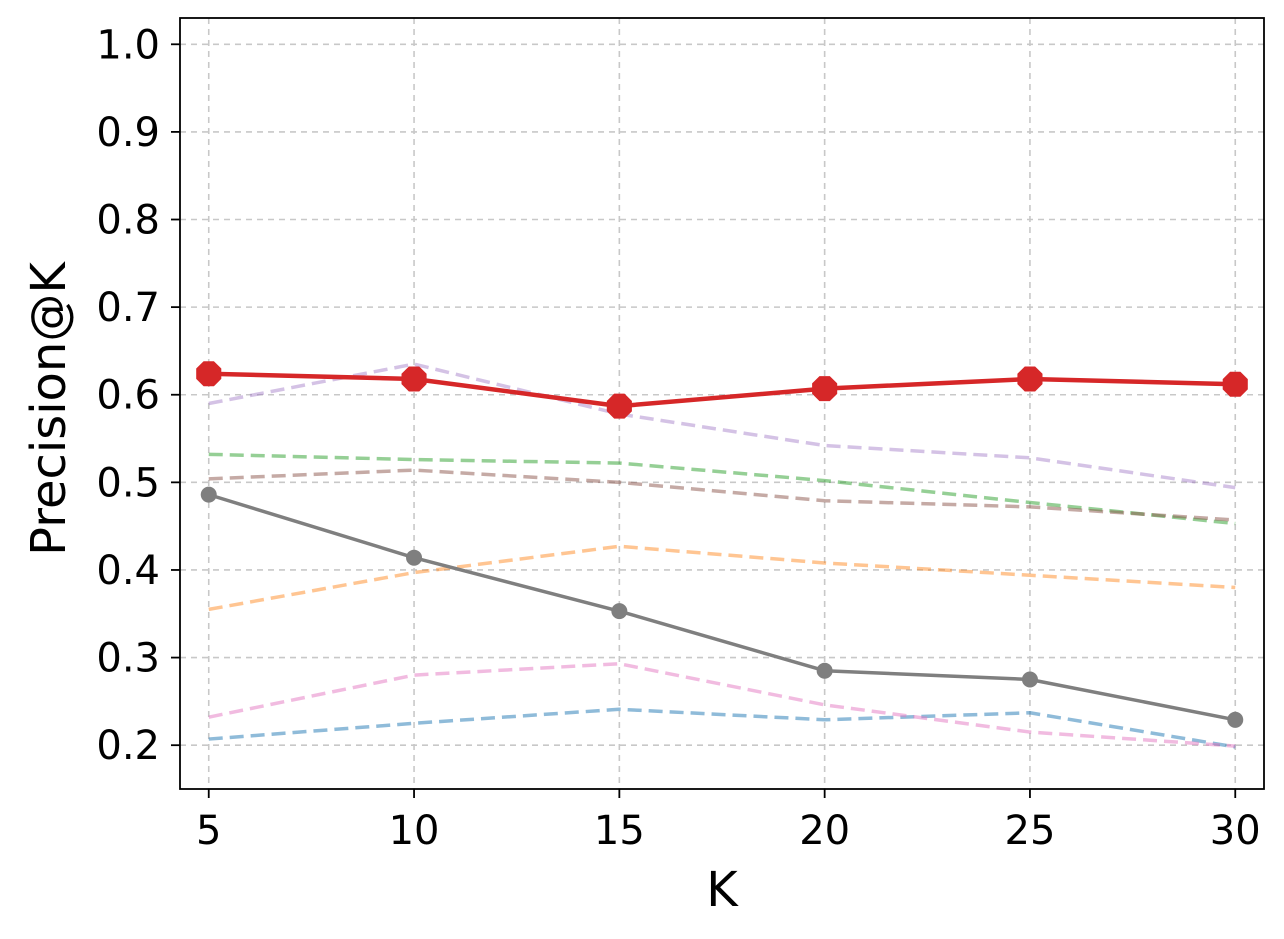 The width and height of the screenshot is (1284, 939). Describe the element at coordinates (128, 571) in the screenshot. I see `y-tick-label: 0.4` at that location.